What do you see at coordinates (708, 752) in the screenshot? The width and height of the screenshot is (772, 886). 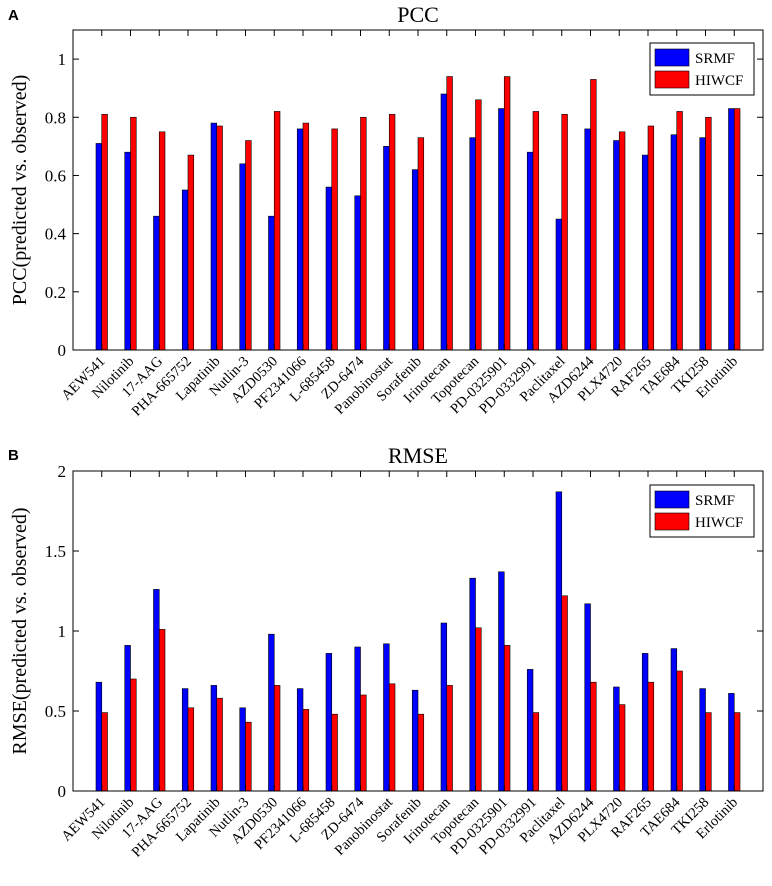 I see `bar-hiwcf-tki258` at bounding box center [708, 752].